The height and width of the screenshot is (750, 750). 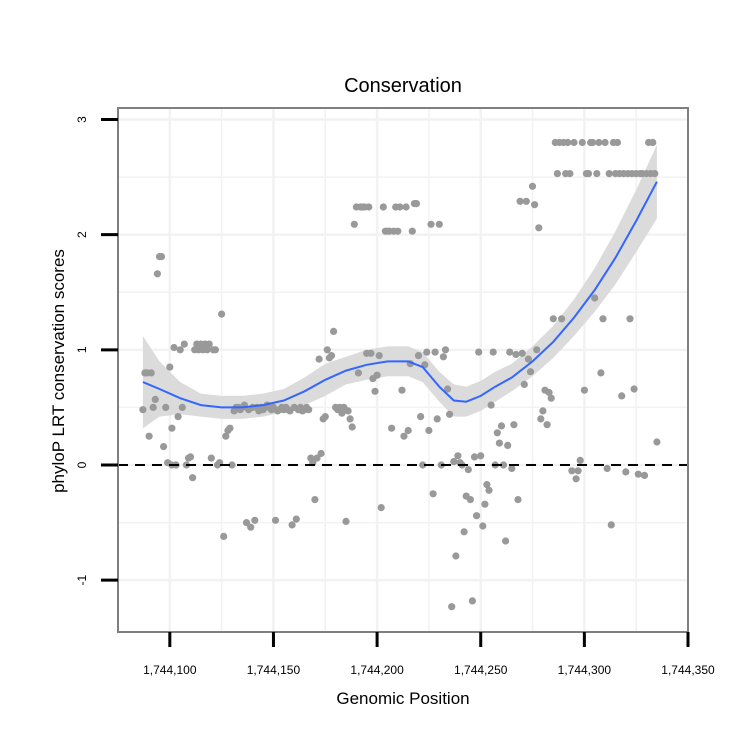 What do you see at coordinates (82, 119) in the screenshot?
I see `y-tick-label: 3` at bounding box center [82, 119].